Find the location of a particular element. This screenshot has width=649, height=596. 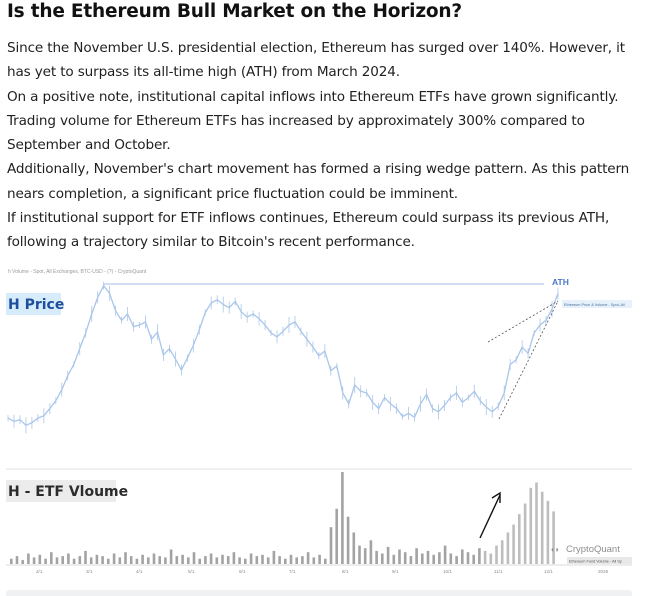

cryptoquant-watermark: CryptoQuant is located at coordinates (593, 549).